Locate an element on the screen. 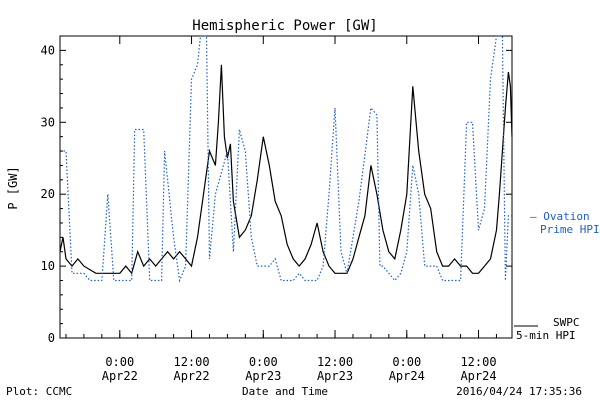  legend-ovation-line1: — Ovation is located at coordinates (560, 216).